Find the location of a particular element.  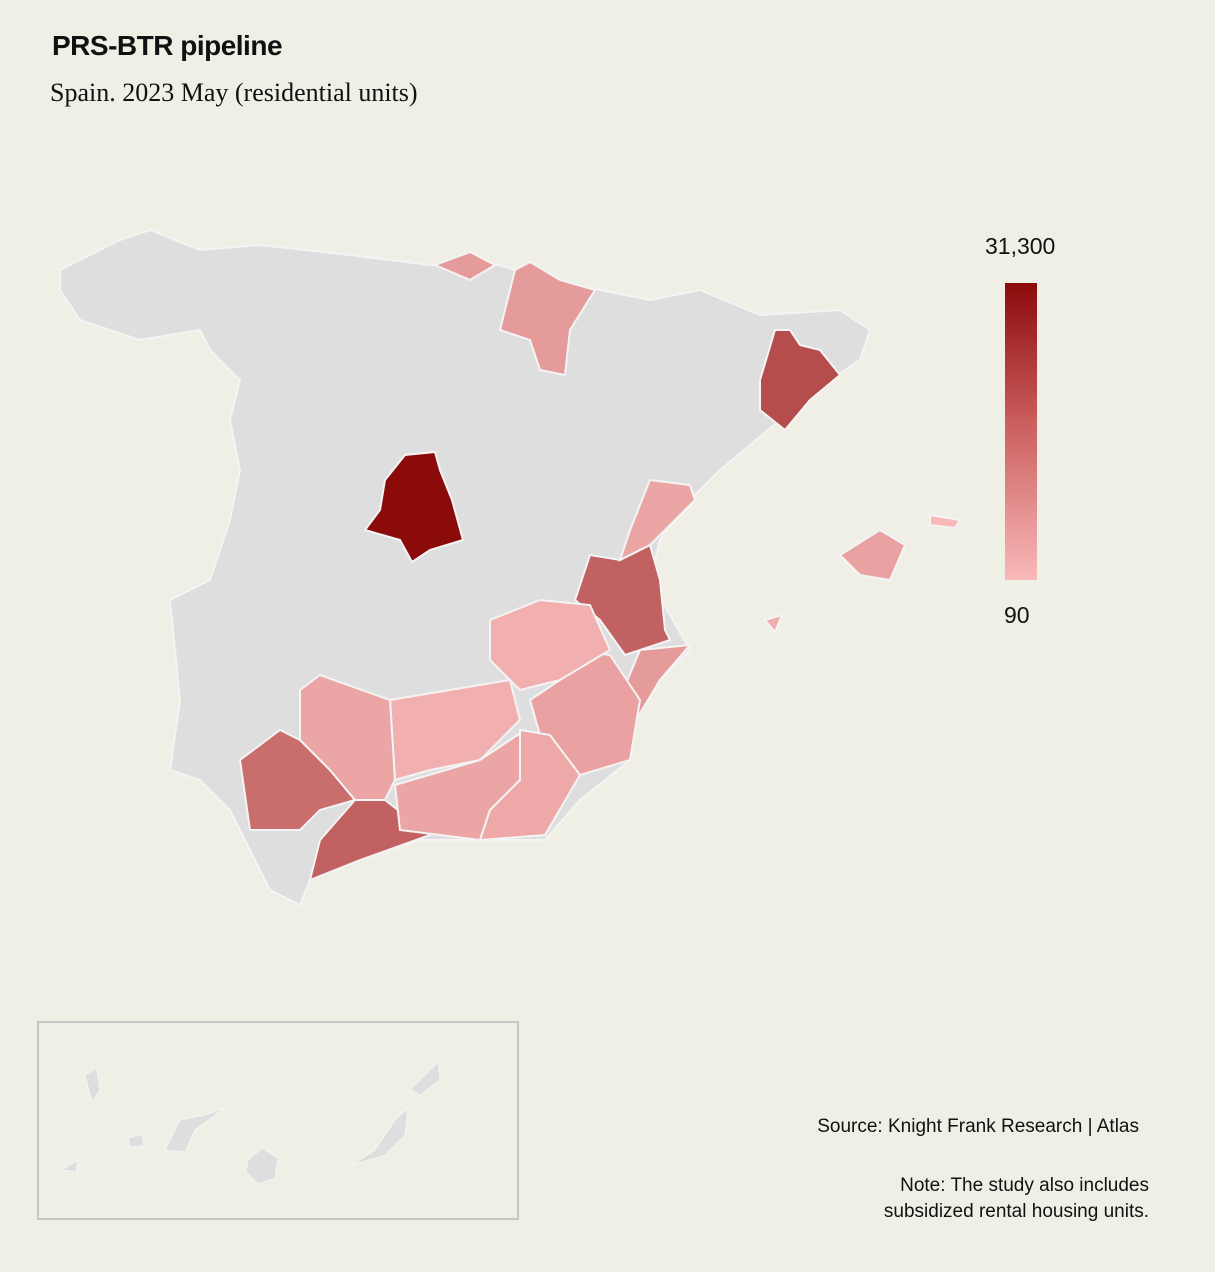

province-mallorca is located at coordinates (872, 555).